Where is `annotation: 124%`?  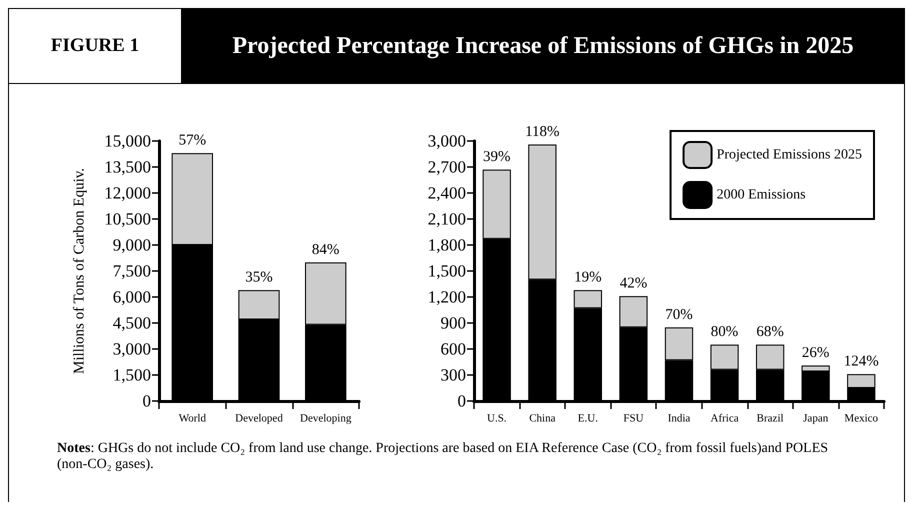
annotation: 124% is located at coordinates (861, 362).